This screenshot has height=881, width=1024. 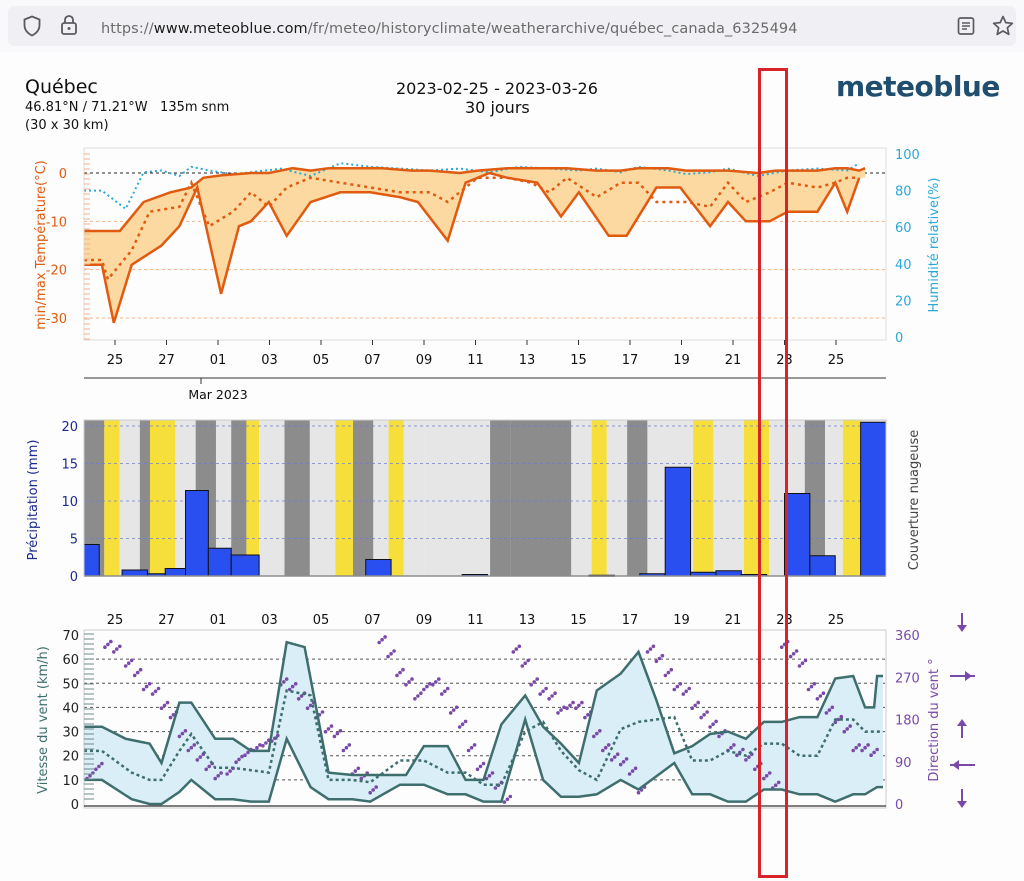 What do you see at coordinates (962, 798) in the screenshot?
I see `north-wind-arrow-icon` at bounding box center [962, 798].